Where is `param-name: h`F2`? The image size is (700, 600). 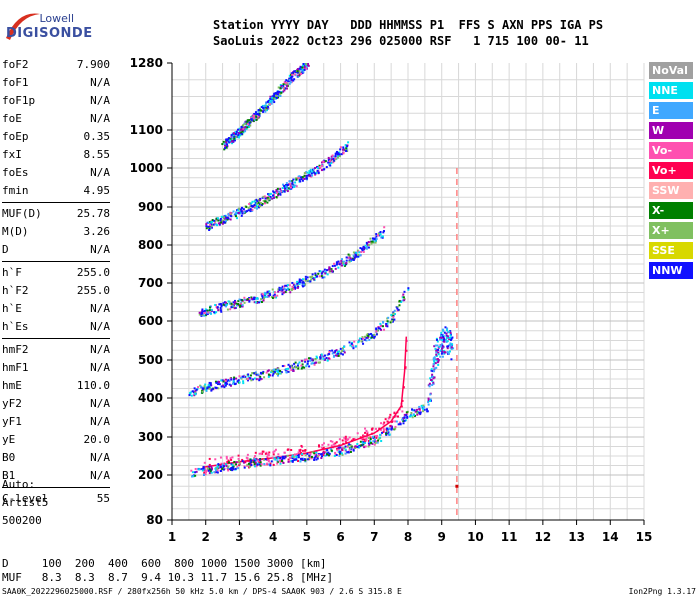
param-name: h`F2 is located at coordinates (15, 290).